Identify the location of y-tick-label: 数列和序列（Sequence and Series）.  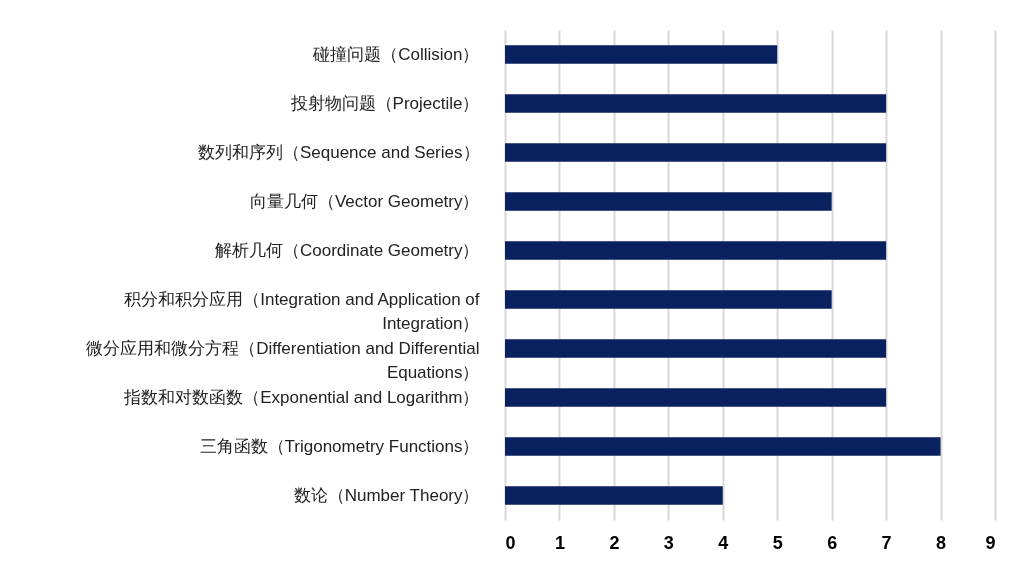
(338, 152).